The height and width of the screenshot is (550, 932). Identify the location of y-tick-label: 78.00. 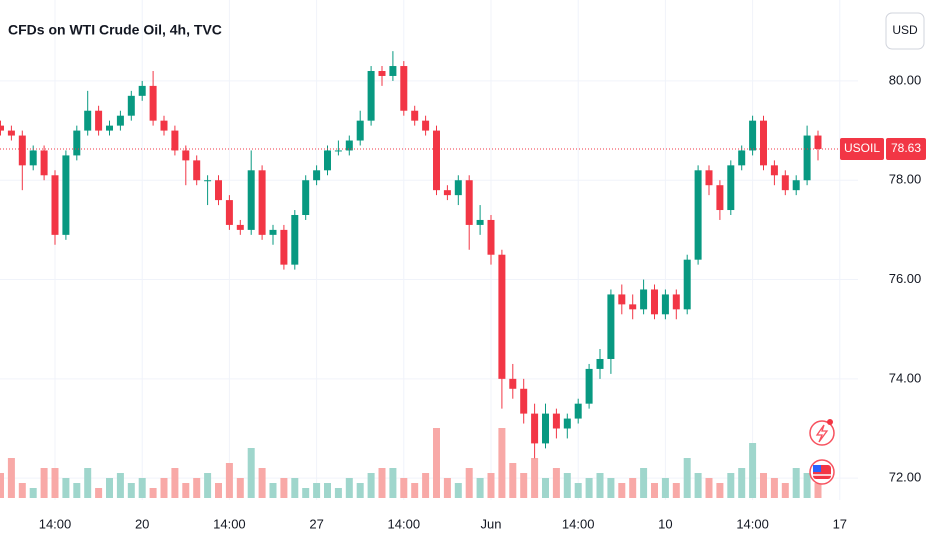
(905, 179).